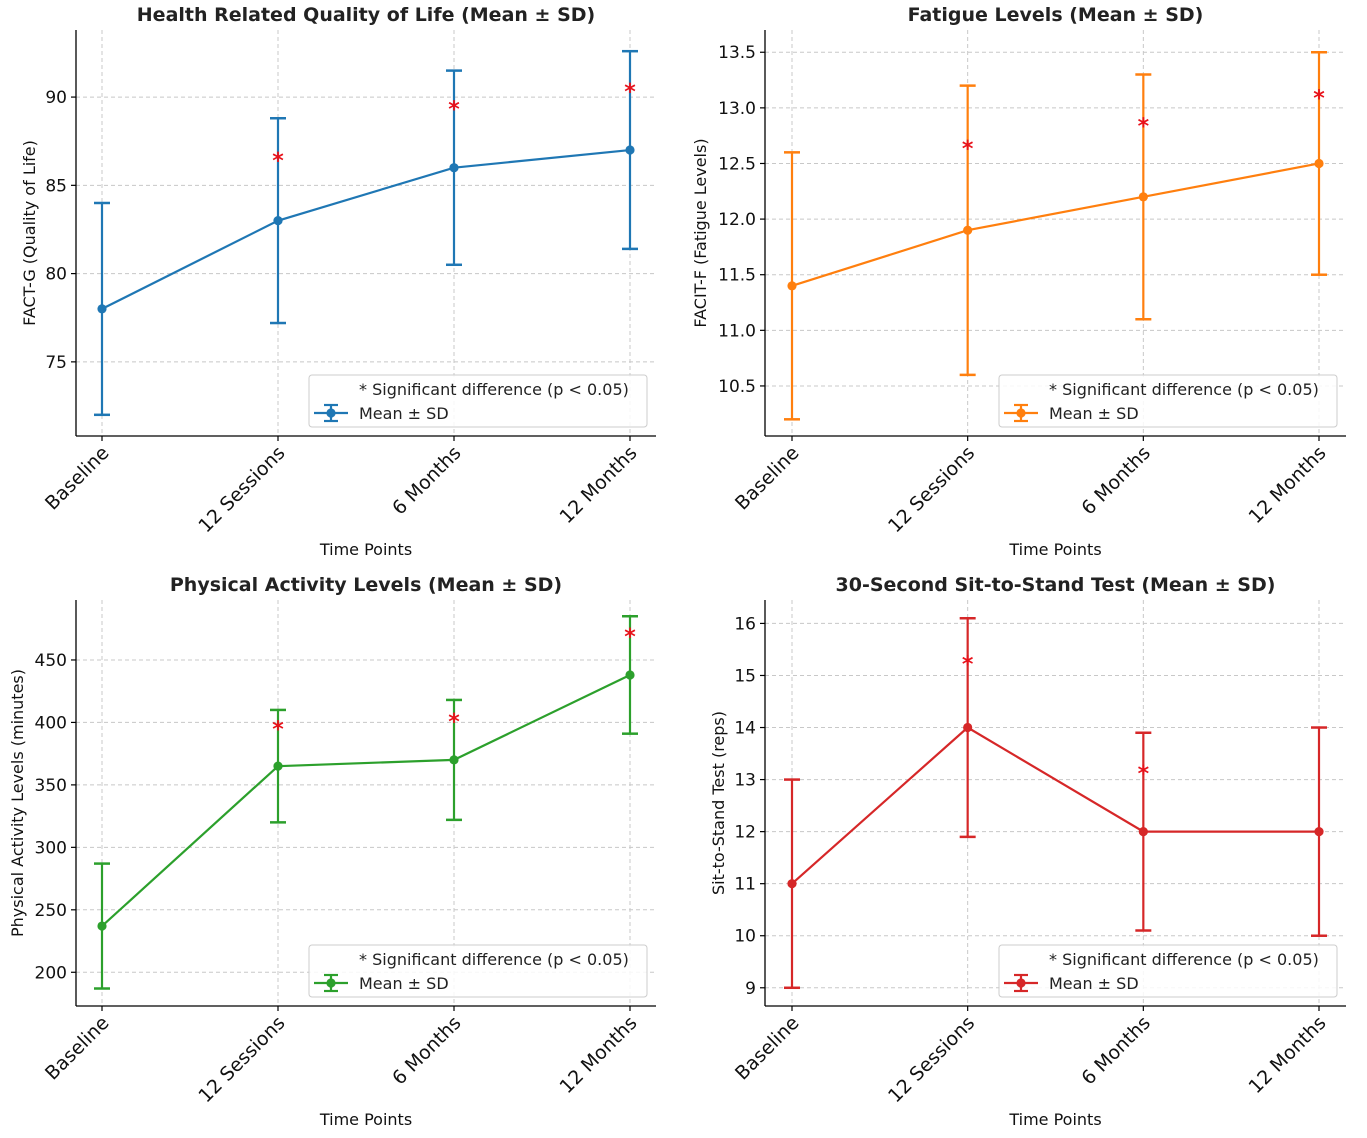 The height and width of the screenshot is (1138, 1367). What do you see at coordinates (737, 387) in the screenshot?
I see `y-tick-label: 10.5` at bounding box center [737, 387].